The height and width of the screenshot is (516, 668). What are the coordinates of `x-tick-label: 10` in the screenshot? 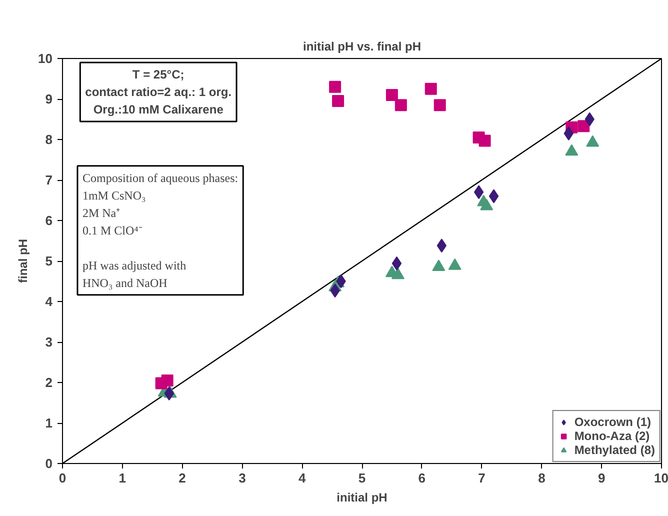 It's located at (661, 478).